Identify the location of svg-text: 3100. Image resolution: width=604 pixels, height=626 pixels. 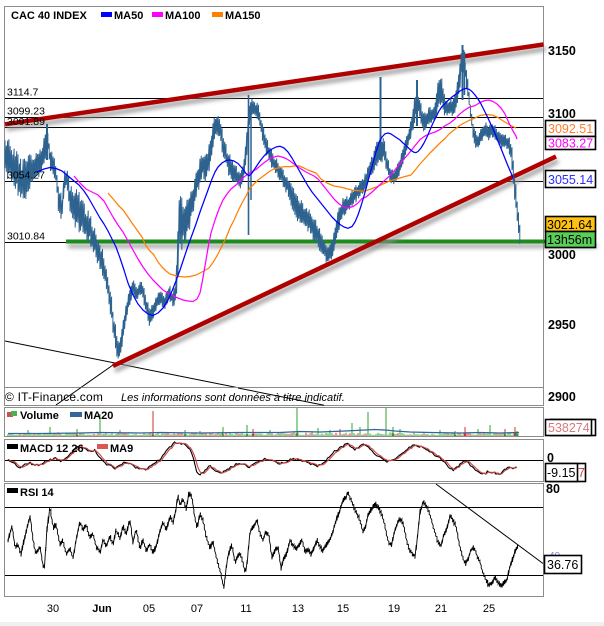
(562, 114).